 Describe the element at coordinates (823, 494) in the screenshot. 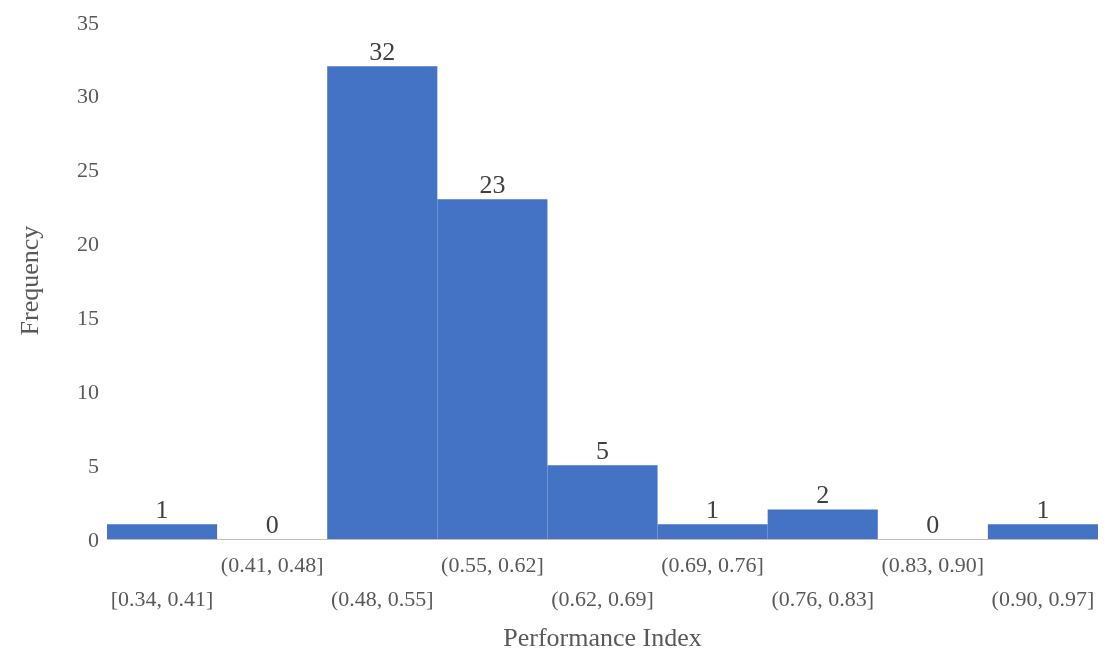

I see `data-label: 2` at that location.